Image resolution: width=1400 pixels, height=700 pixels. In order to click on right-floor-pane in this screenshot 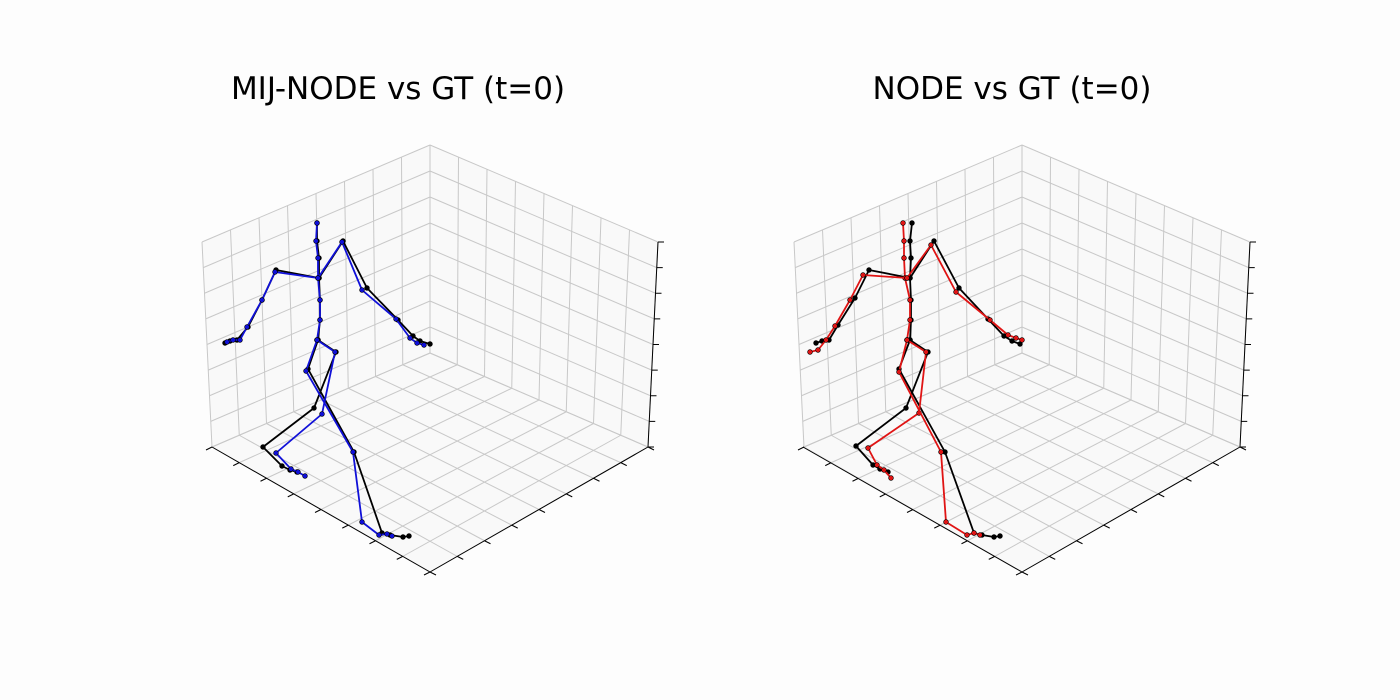, I will do `click(1021, 462)`.